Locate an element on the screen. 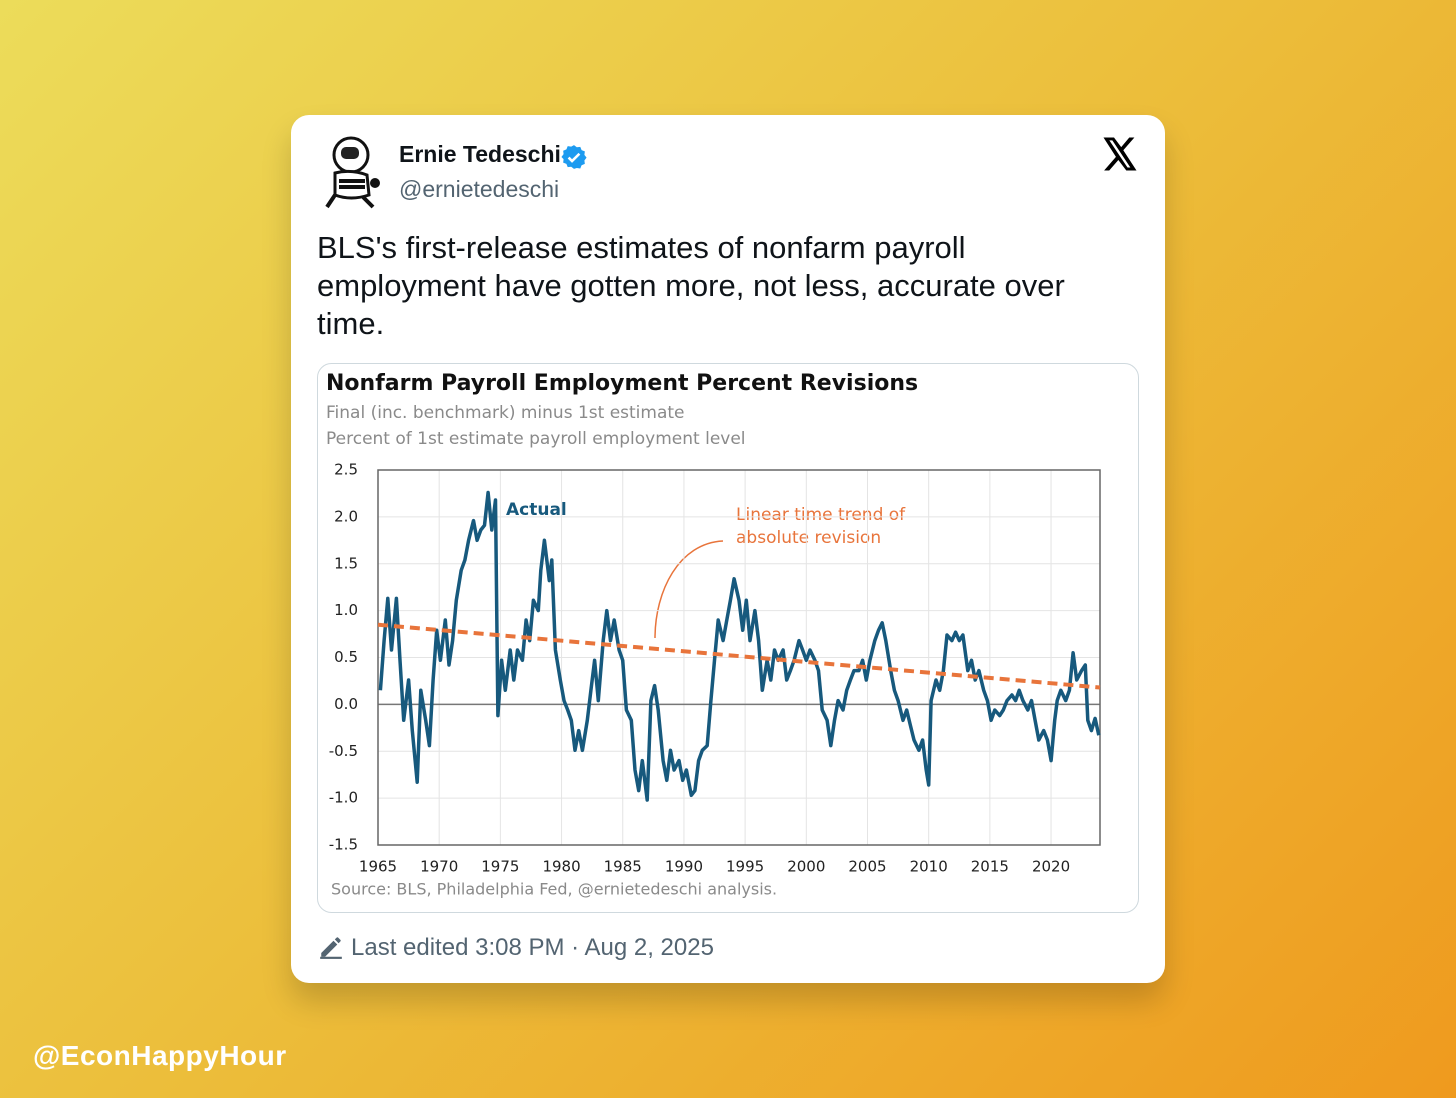  y-tick-label: 0.0 is located at coordinates (346, 704).